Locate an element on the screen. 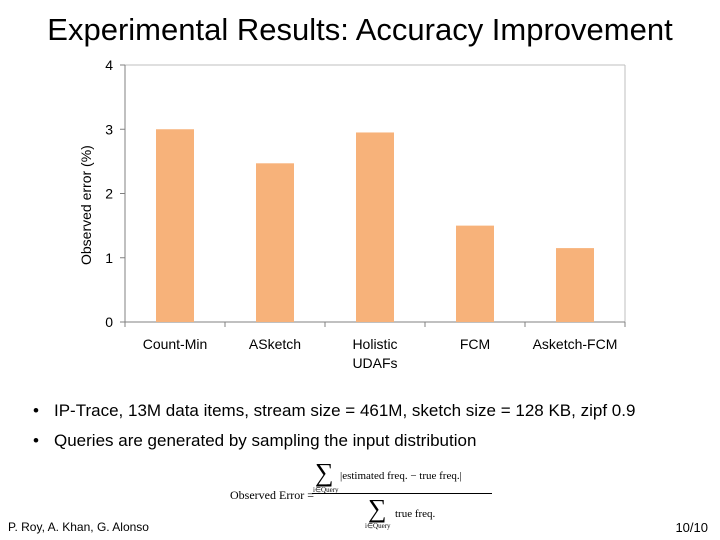 The width and height of the screenshot is (720, 540). footer-authors: P. Roy, A. Khan, G. Alonso is located at coordinates (78, 527).